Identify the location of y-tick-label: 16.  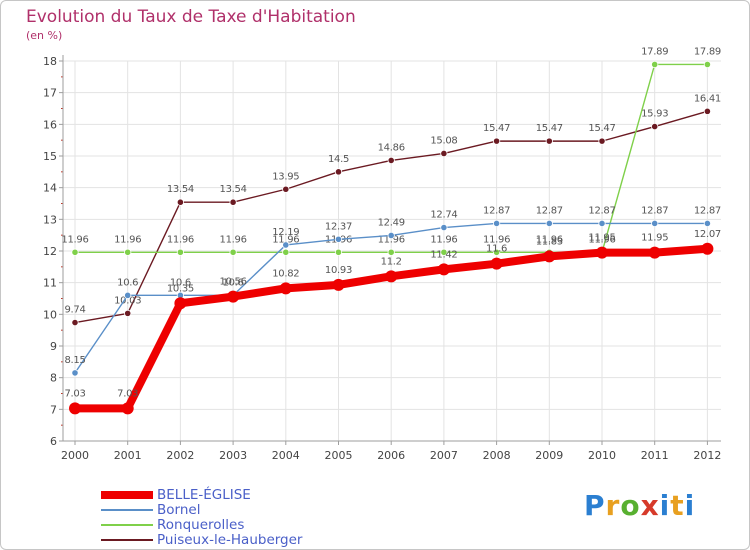
(50, 124).